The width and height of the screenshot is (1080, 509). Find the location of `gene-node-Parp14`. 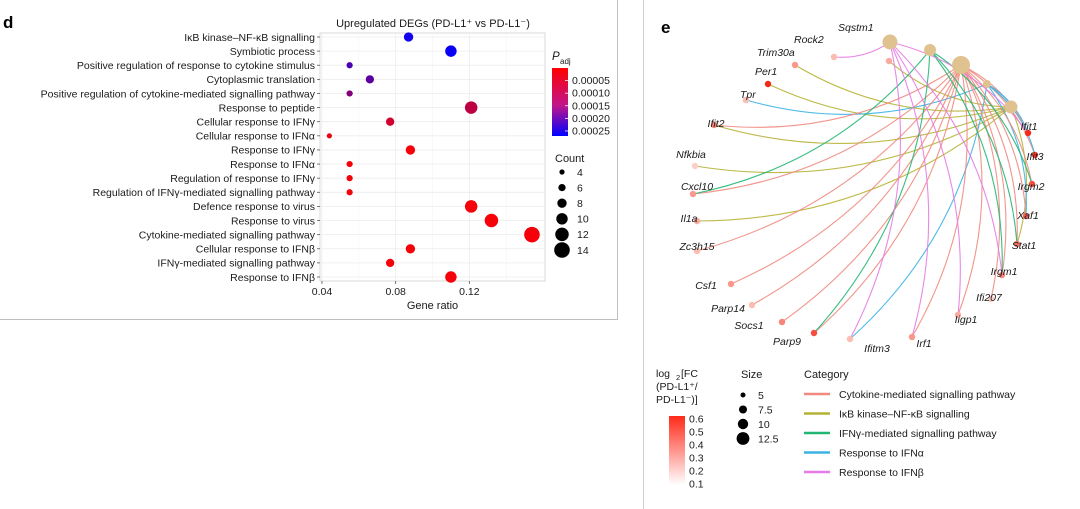

gene-node-Parp14 is located at coordinates (752, 305).